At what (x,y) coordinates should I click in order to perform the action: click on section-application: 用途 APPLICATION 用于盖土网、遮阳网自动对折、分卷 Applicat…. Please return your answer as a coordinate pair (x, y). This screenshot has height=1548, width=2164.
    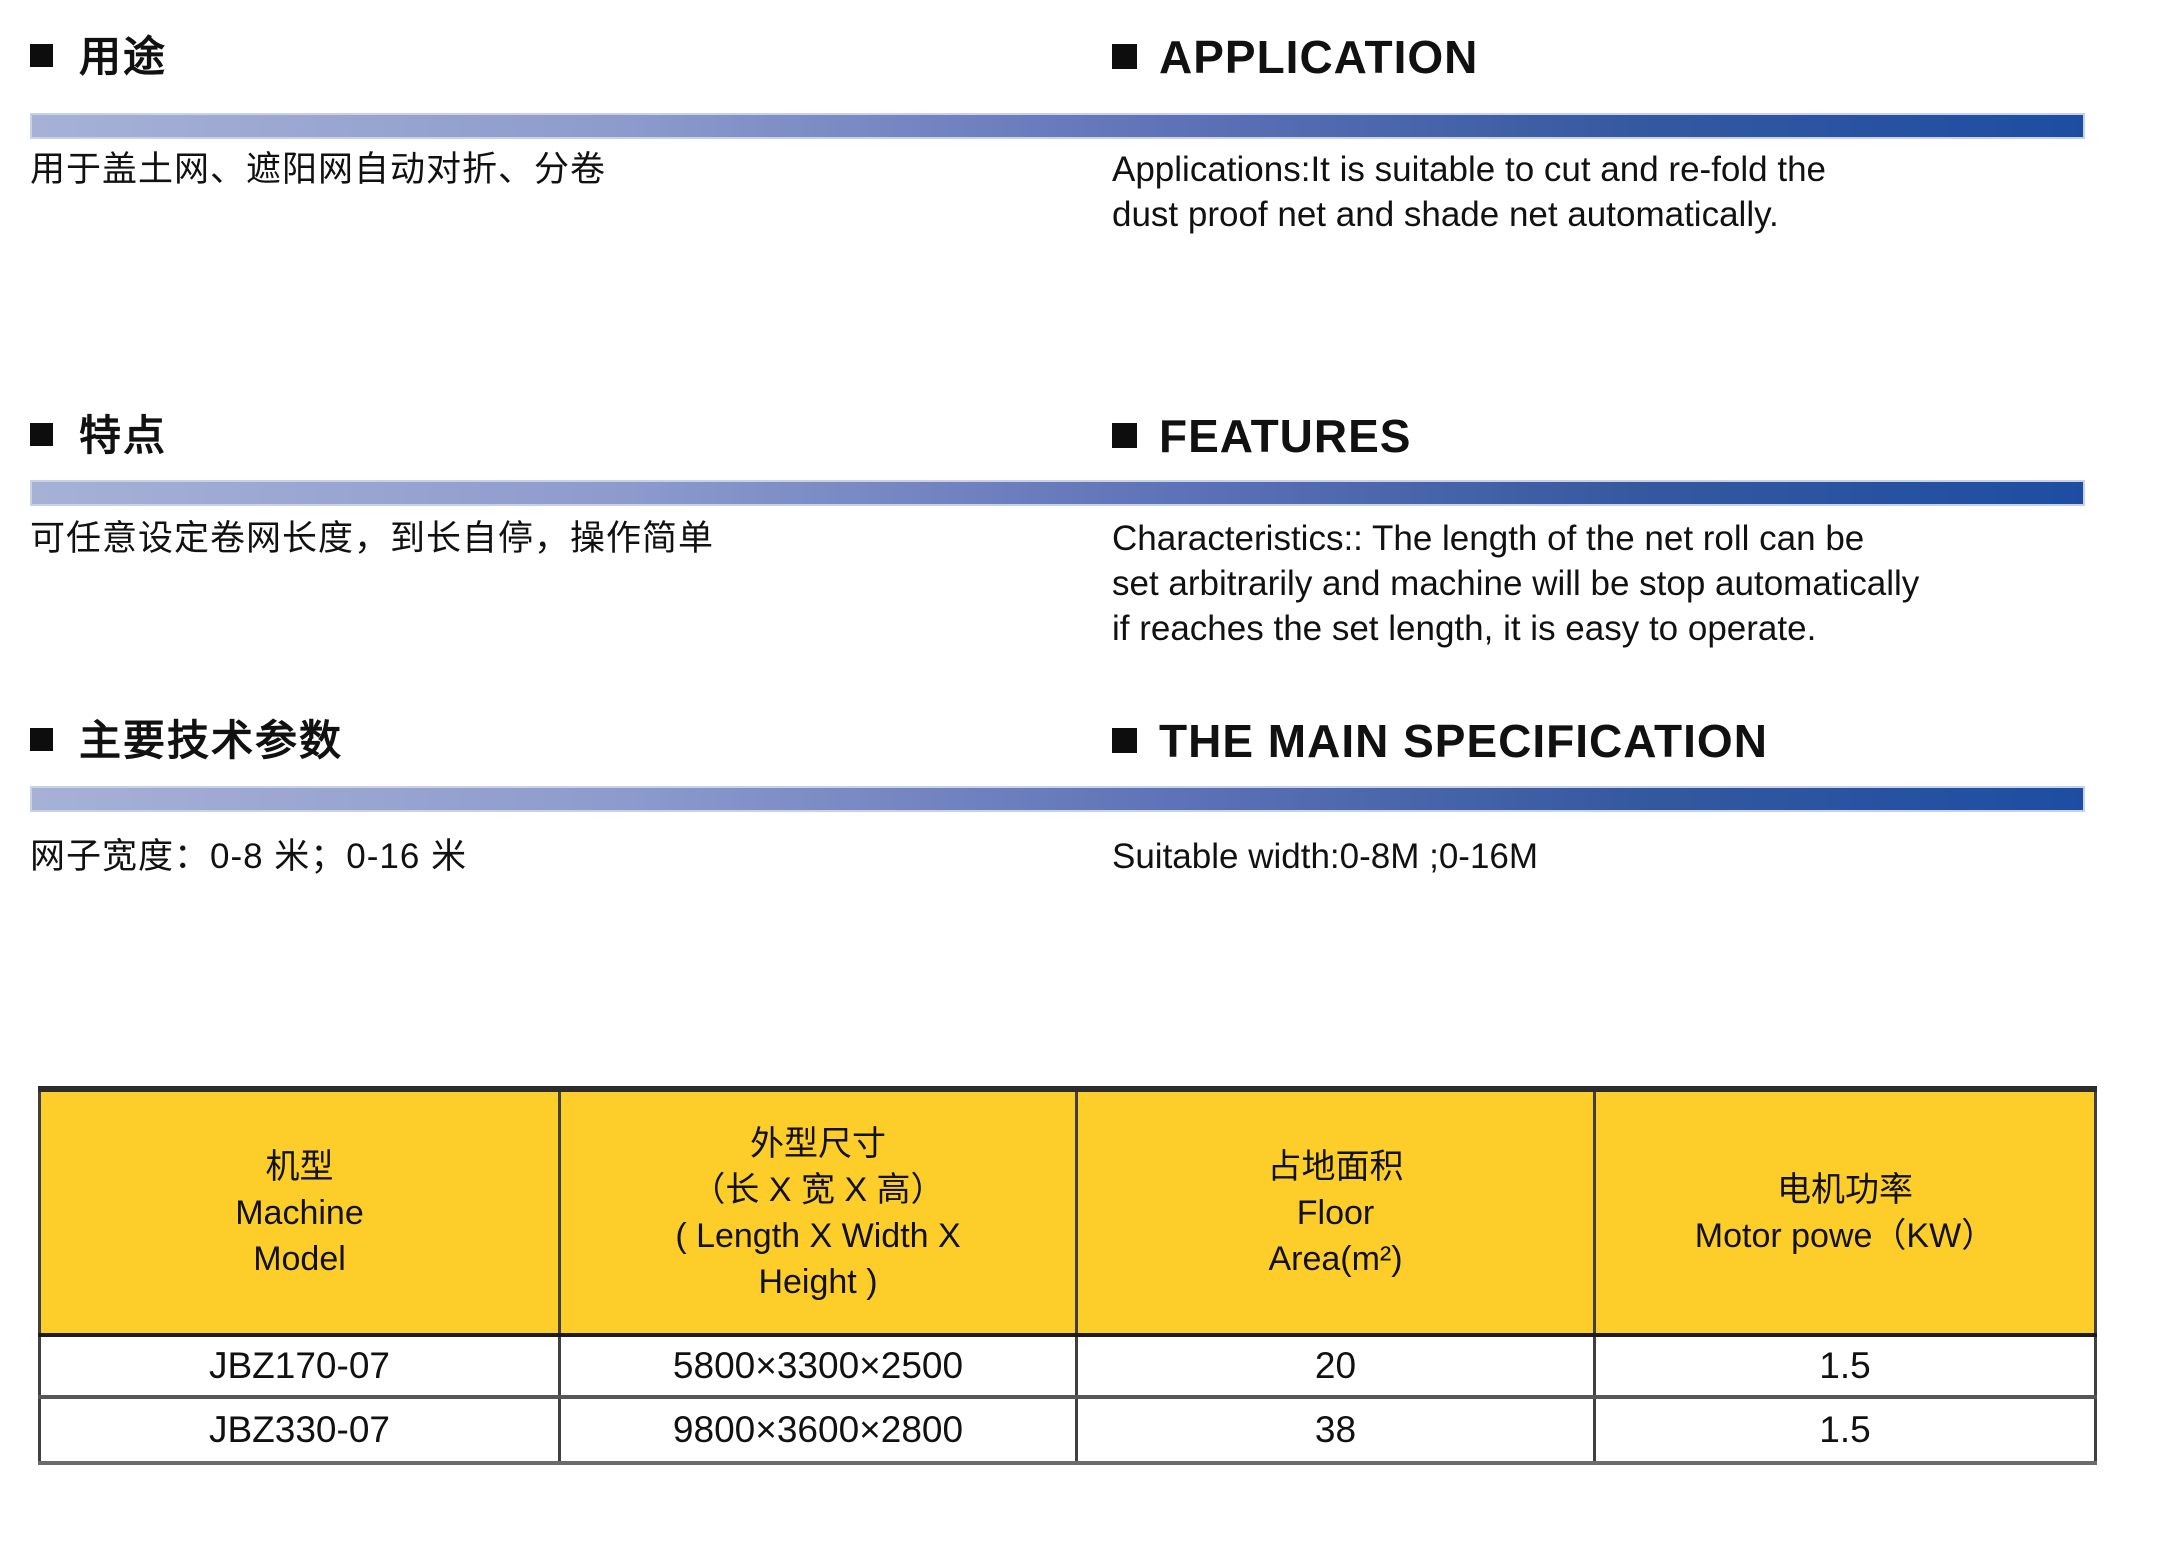
    Looking at the image, I should click on (1097, 131).